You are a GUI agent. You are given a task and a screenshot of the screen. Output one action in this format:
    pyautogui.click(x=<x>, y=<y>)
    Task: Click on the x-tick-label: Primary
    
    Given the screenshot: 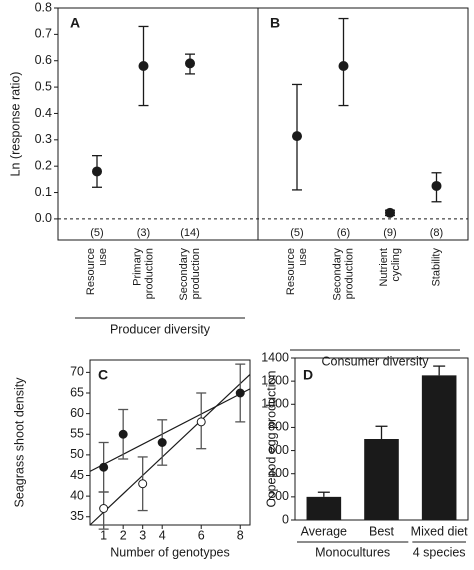 What is the action you would take?
    pyautogui.click(x=137, y=267)
    